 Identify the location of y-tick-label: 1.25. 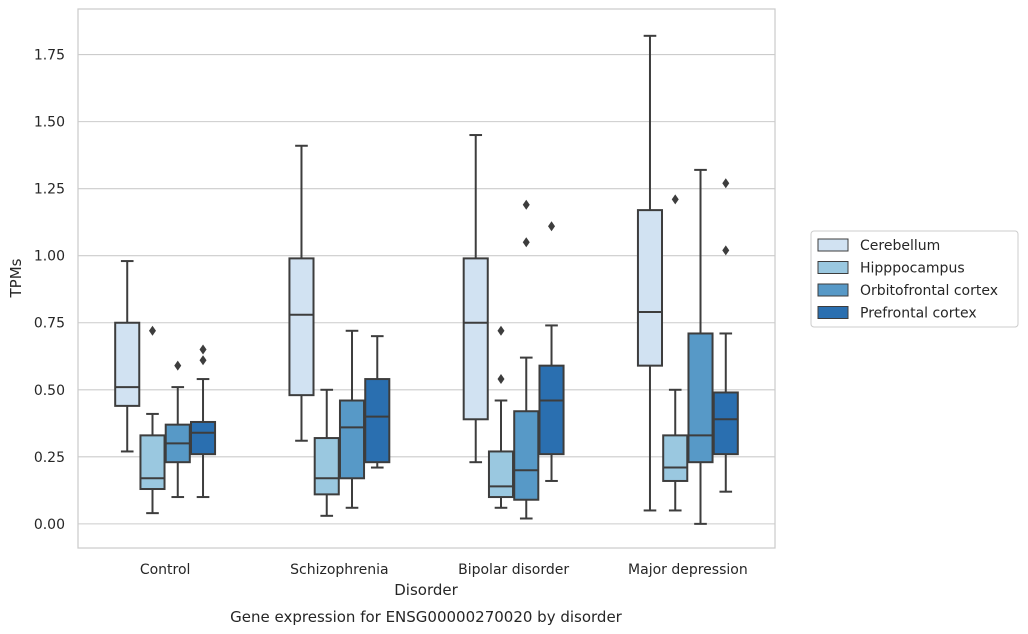
(49, 190).